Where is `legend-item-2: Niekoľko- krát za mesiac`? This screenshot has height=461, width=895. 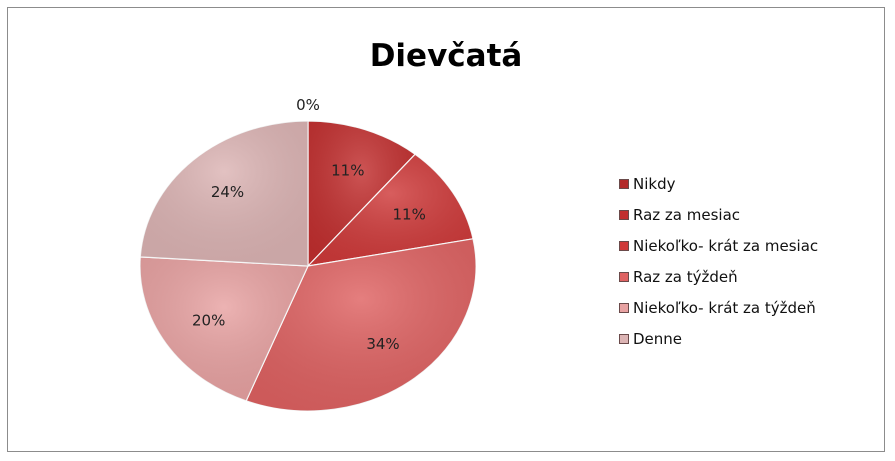 legend-item-2: Niekoľko- krát za mesiac is located at coordinates (754, 245).